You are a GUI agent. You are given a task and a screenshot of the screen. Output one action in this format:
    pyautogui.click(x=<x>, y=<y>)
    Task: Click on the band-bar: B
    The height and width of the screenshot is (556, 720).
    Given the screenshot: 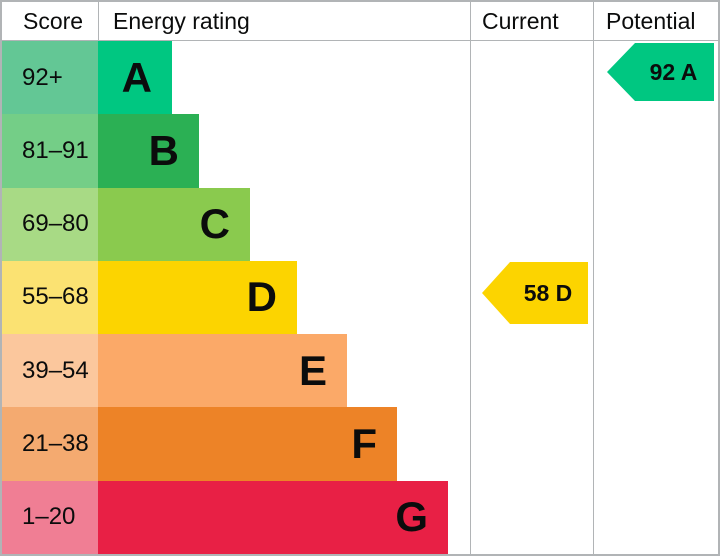 What is the action you would take?
    pyautogui.click(x=148, y=151)
    